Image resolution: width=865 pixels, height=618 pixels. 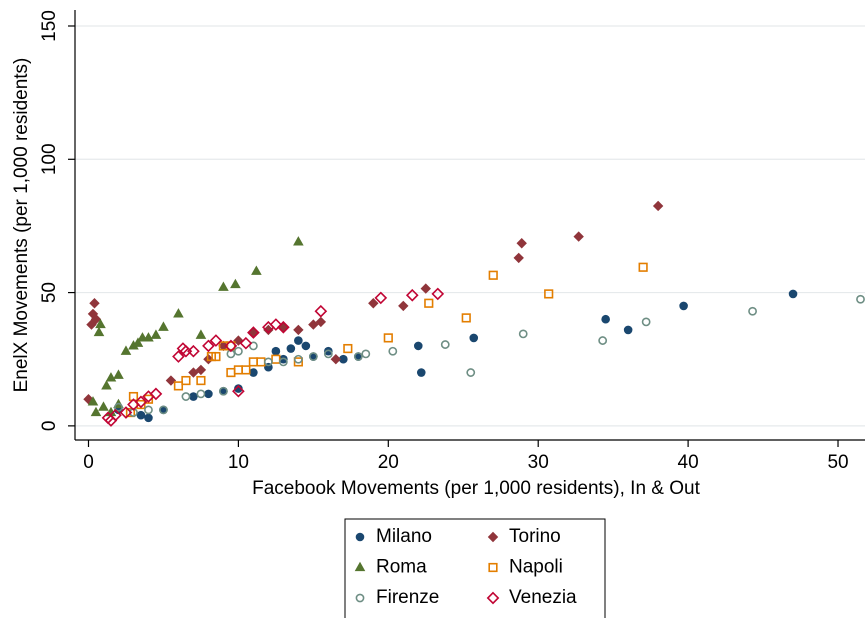 What do you see at coordinates (407, 597) in the screenshot?
I see `legend-label: Firenze` at bounding box center [407, 597].